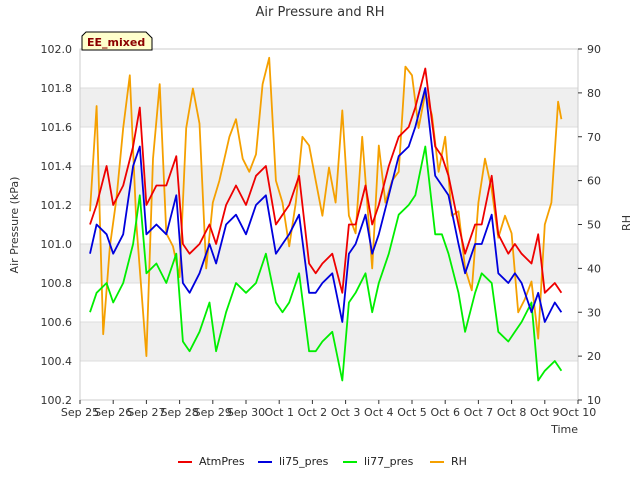  What do you see at coordinates (479, 412) in the screenshot?
I see `x-tick-label: Oct 7` at bounding box center [479, 412].